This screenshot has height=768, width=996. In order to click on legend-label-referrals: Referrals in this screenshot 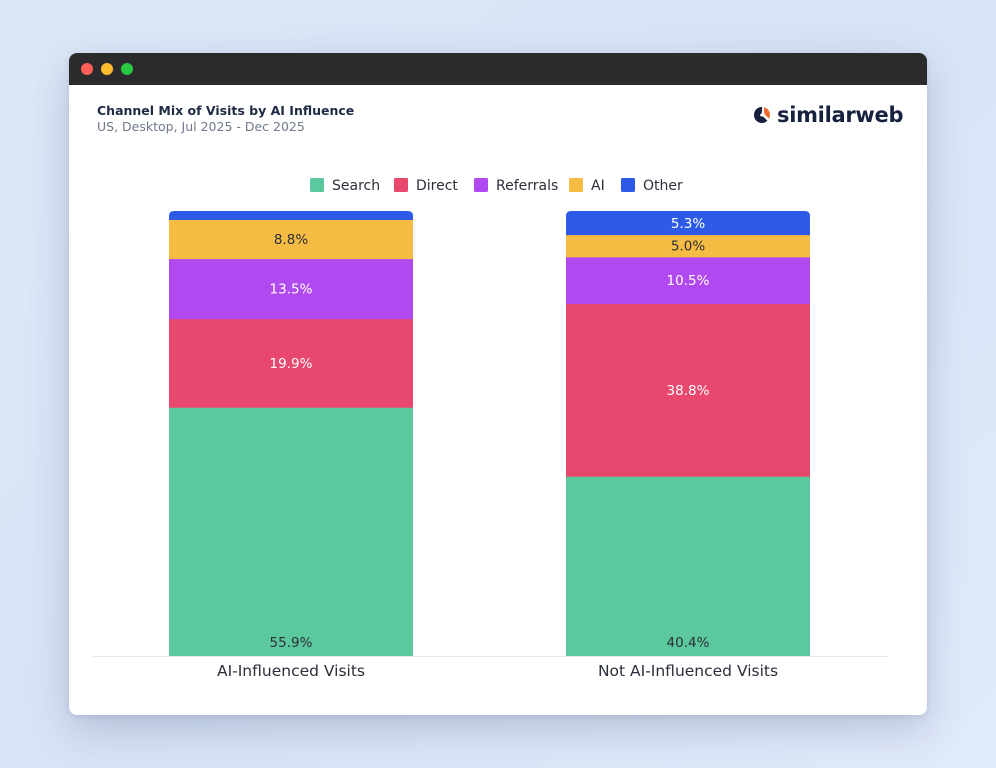, I will do `click(527, 186)`.